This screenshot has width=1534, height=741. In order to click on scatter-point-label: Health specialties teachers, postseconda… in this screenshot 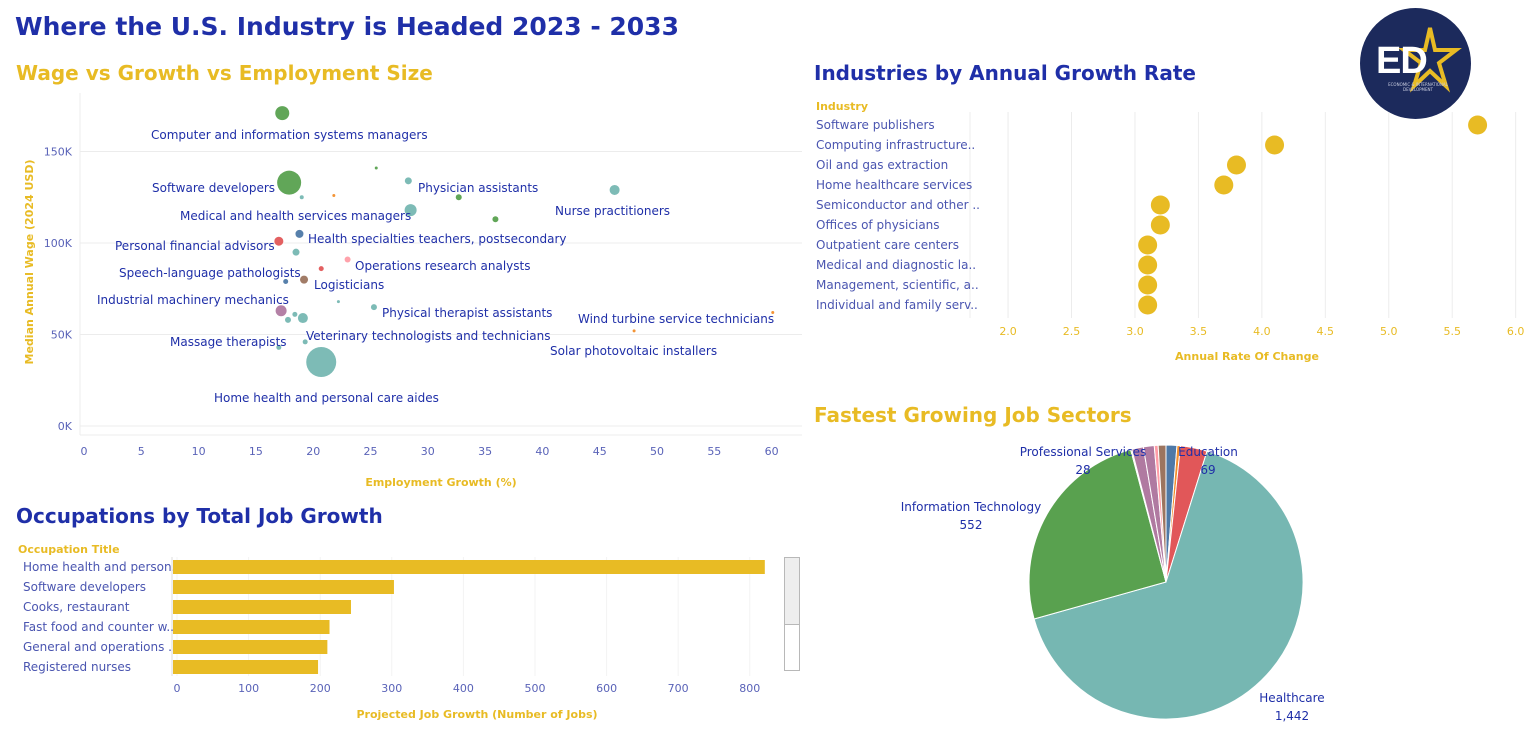, I will do `click(437, 239)`.